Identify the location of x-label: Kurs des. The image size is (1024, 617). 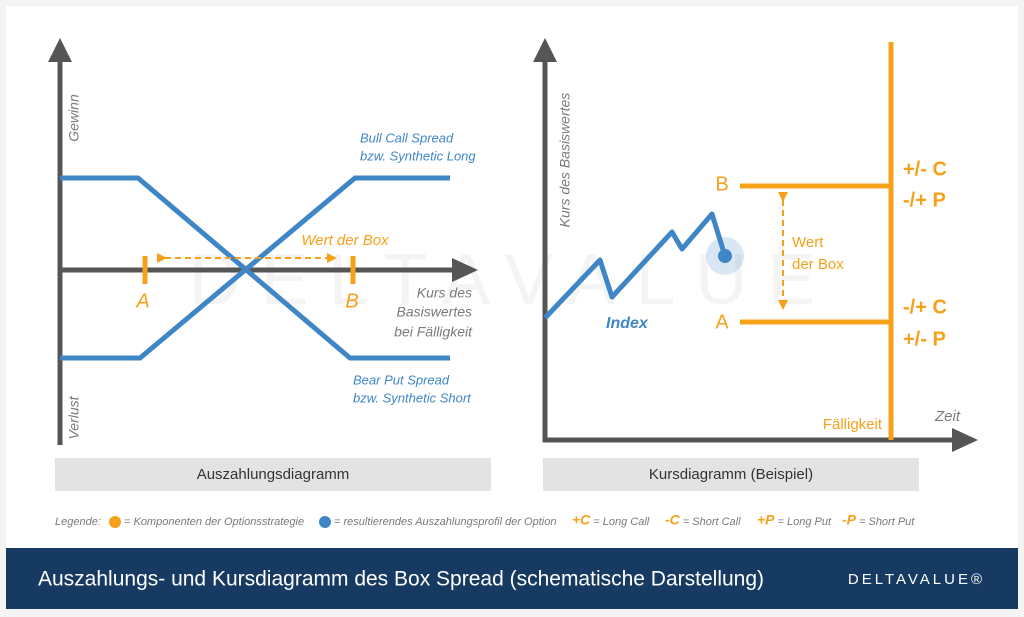
(444, 293).